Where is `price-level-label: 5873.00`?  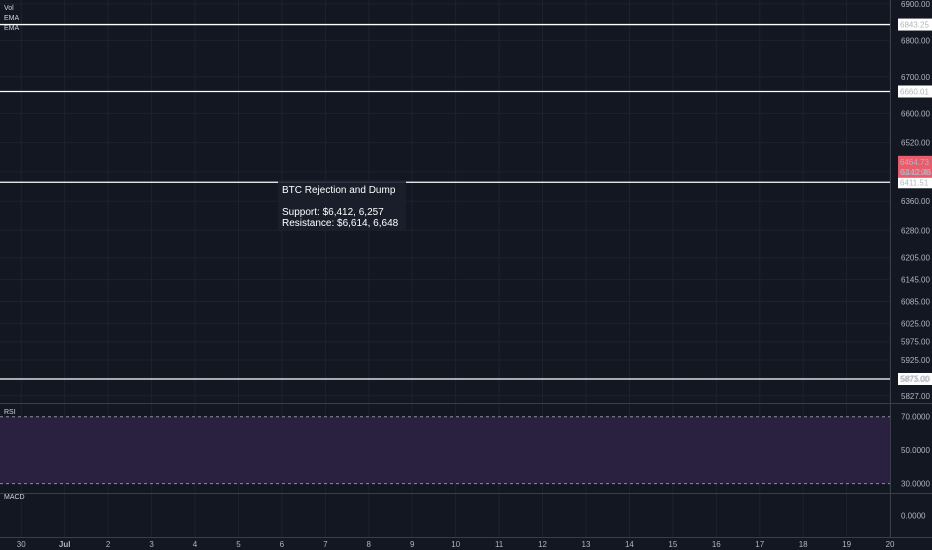
price-level-label: 5873.00 is located at coordinates (914, 379).